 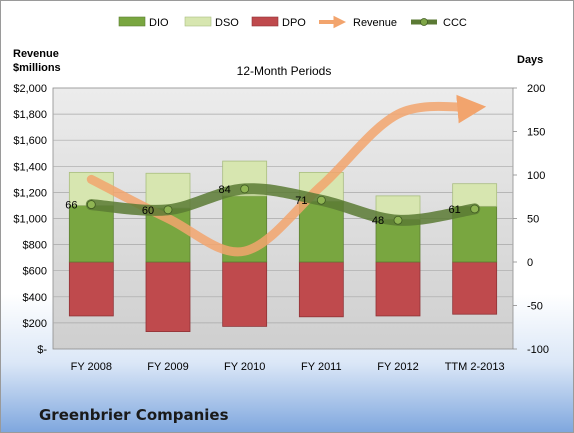 I want to click on category-label: FY 2012, so click(x=397, y=367).